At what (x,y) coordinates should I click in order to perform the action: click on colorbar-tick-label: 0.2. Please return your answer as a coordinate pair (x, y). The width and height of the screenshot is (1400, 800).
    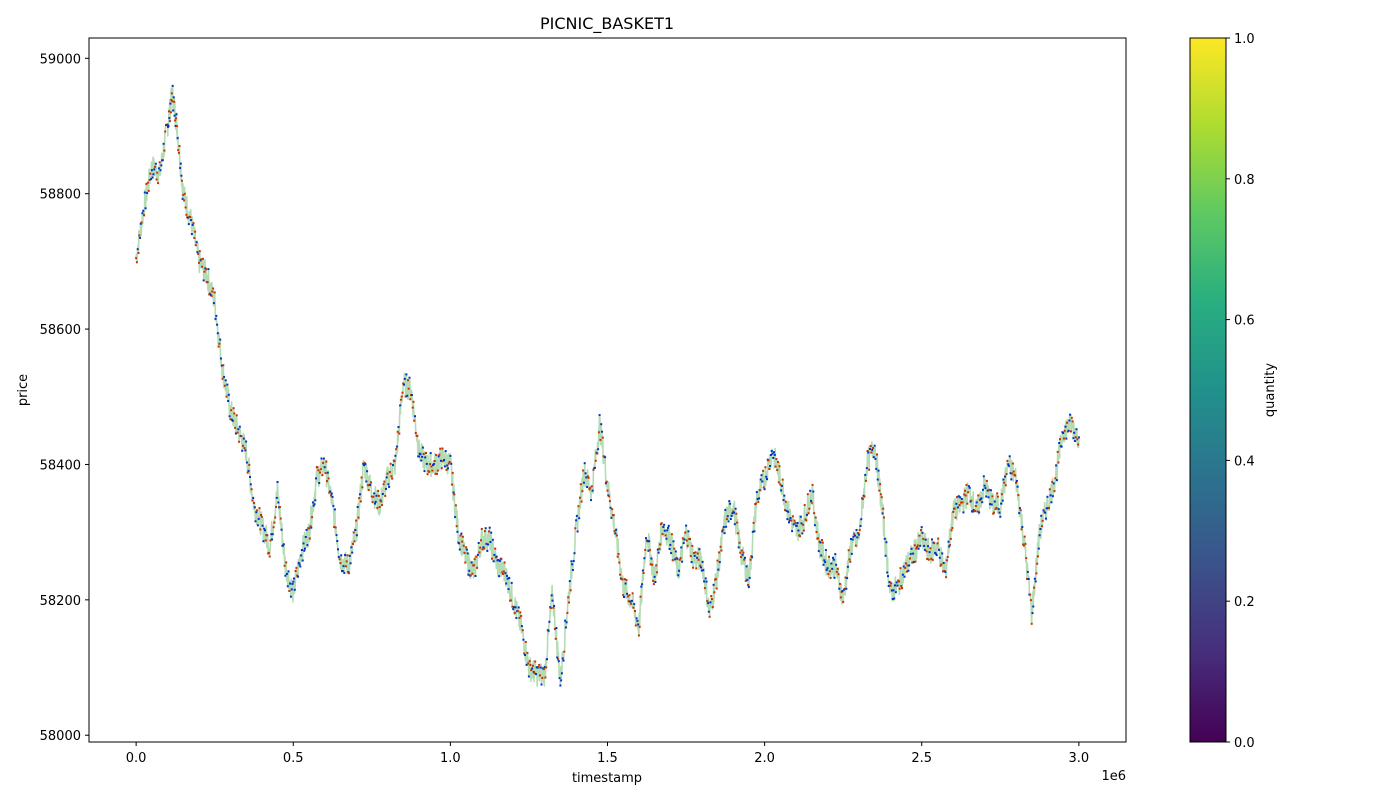
    Looking at the image, I should click on (1244, 602).